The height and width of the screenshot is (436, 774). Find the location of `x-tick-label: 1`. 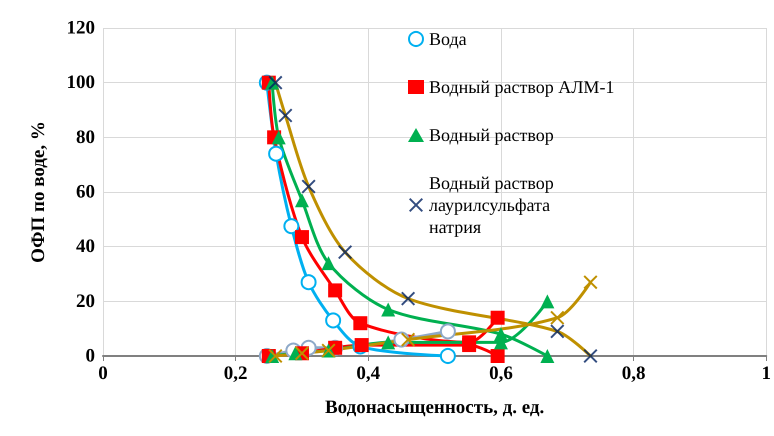

x-tick-label: 1 is located at coordinates (766, 373).